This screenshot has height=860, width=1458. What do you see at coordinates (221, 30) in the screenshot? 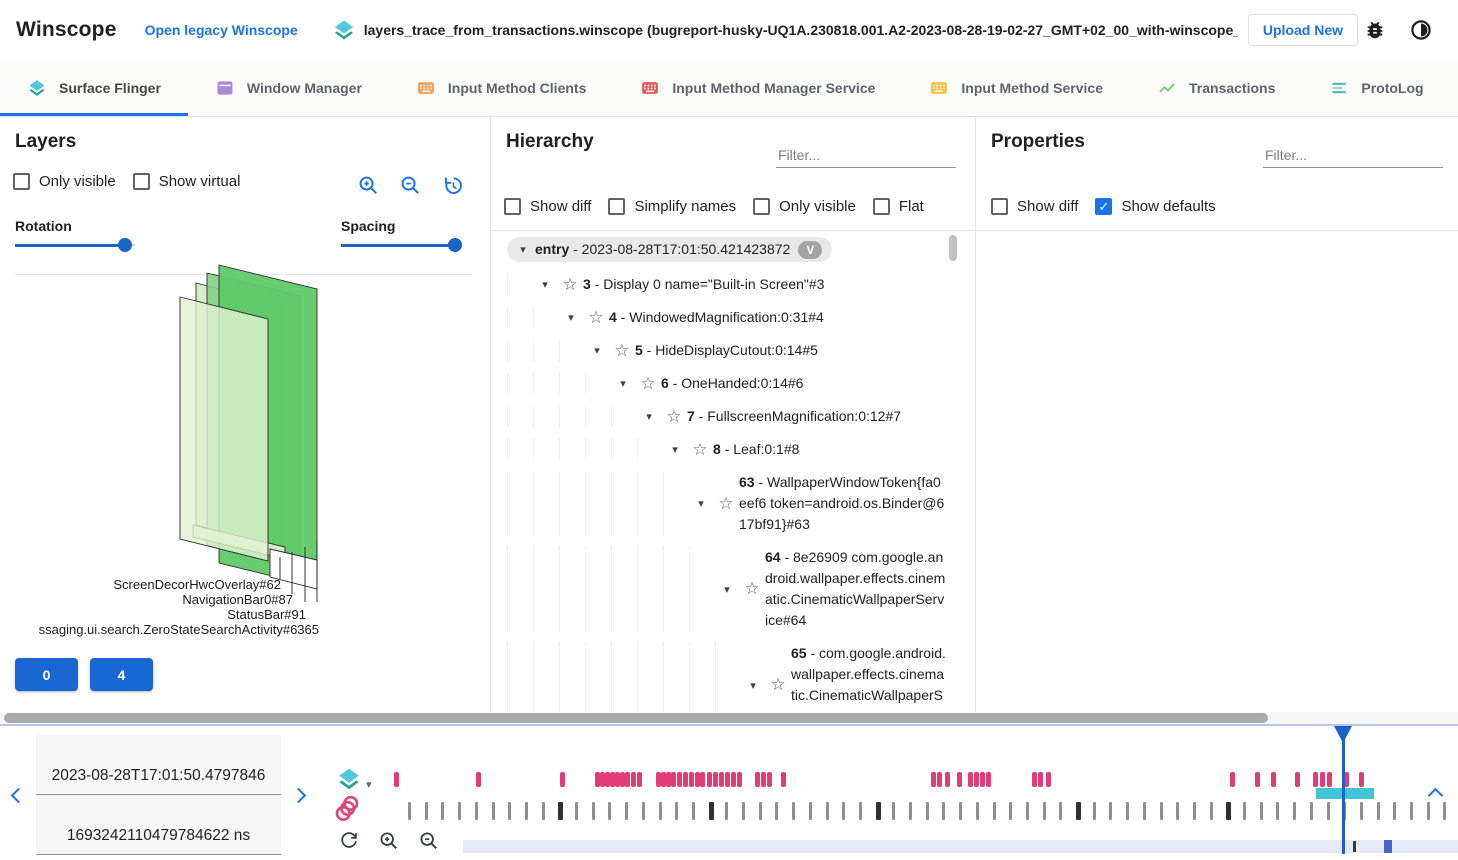
I see `open-legacy-link: Open legacy Winscope` at bounding box center [221, 30].